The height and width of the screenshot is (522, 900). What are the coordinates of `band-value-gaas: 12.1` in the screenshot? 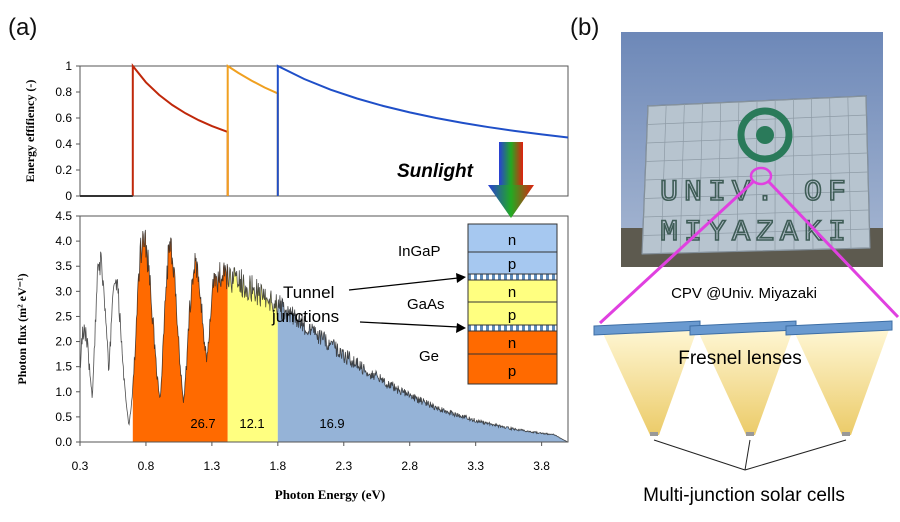 It's located at (251, 423).